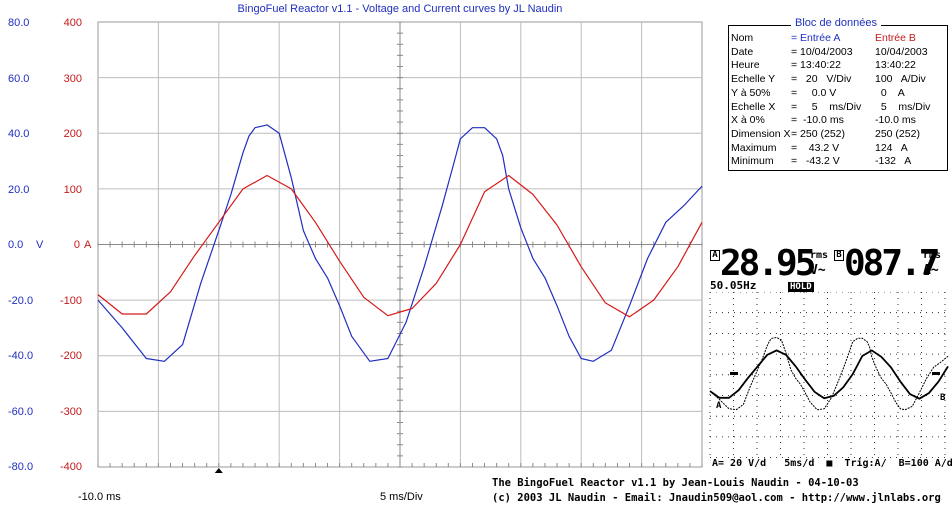 The width and height of the screenshot is (952, 509). I want to click on axis-a-tick: -80.0, so click(21, 467).